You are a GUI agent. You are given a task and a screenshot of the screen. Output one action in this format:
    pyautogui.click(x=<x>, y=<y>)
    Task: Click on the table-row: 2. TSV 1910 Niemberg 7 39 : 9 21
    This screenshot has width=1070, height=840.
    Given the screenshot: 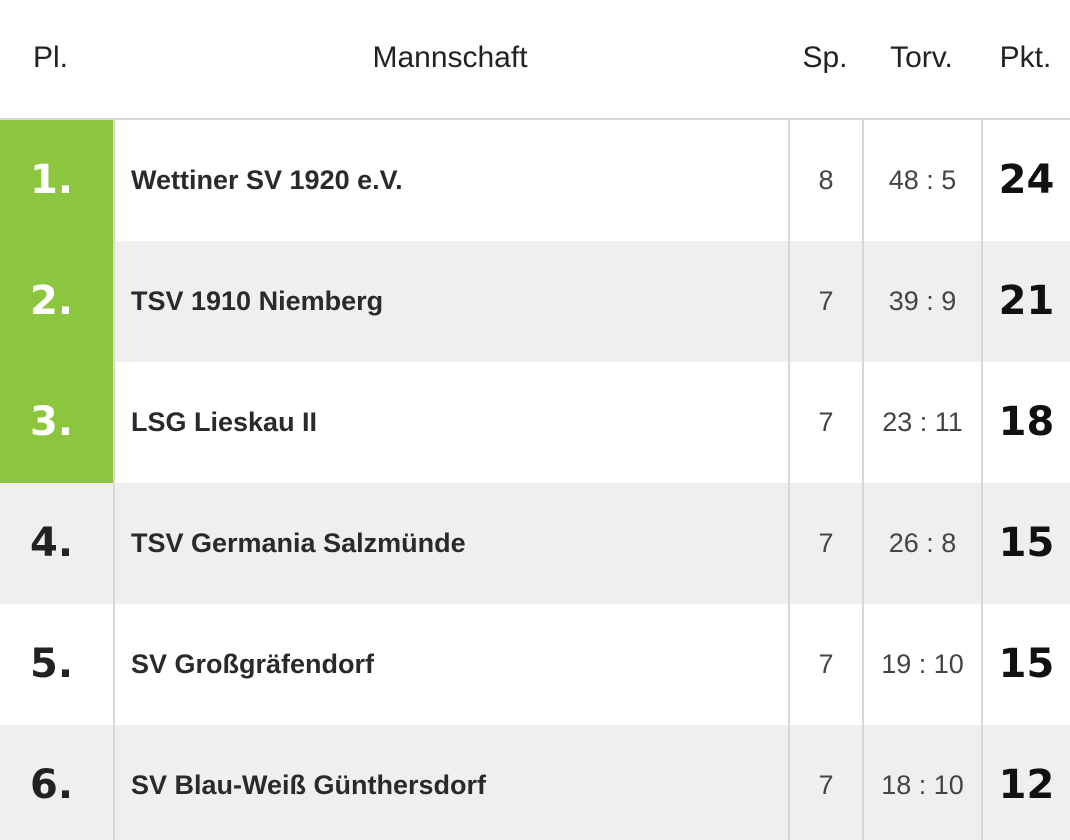 What is the action you would take?
    pyautogui.click(x=535, y=301)
    